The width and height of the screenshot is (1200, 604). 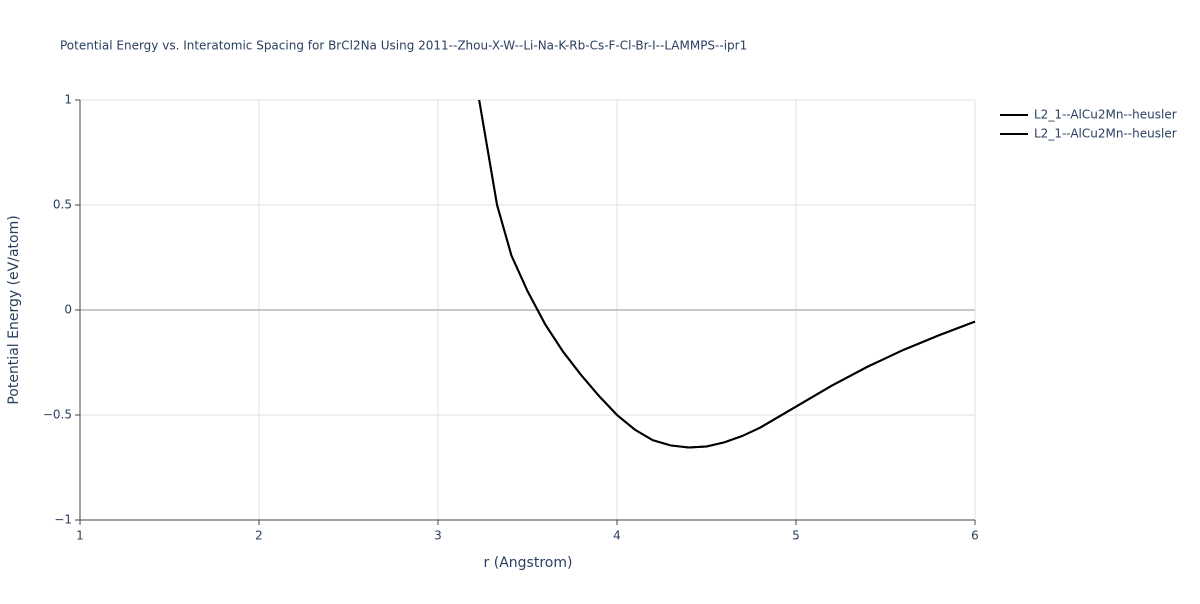 What do you see at coordinates (80, 536) in the screenshot?
I see `x-tick-label: 1` at bounding box center [80, 536].